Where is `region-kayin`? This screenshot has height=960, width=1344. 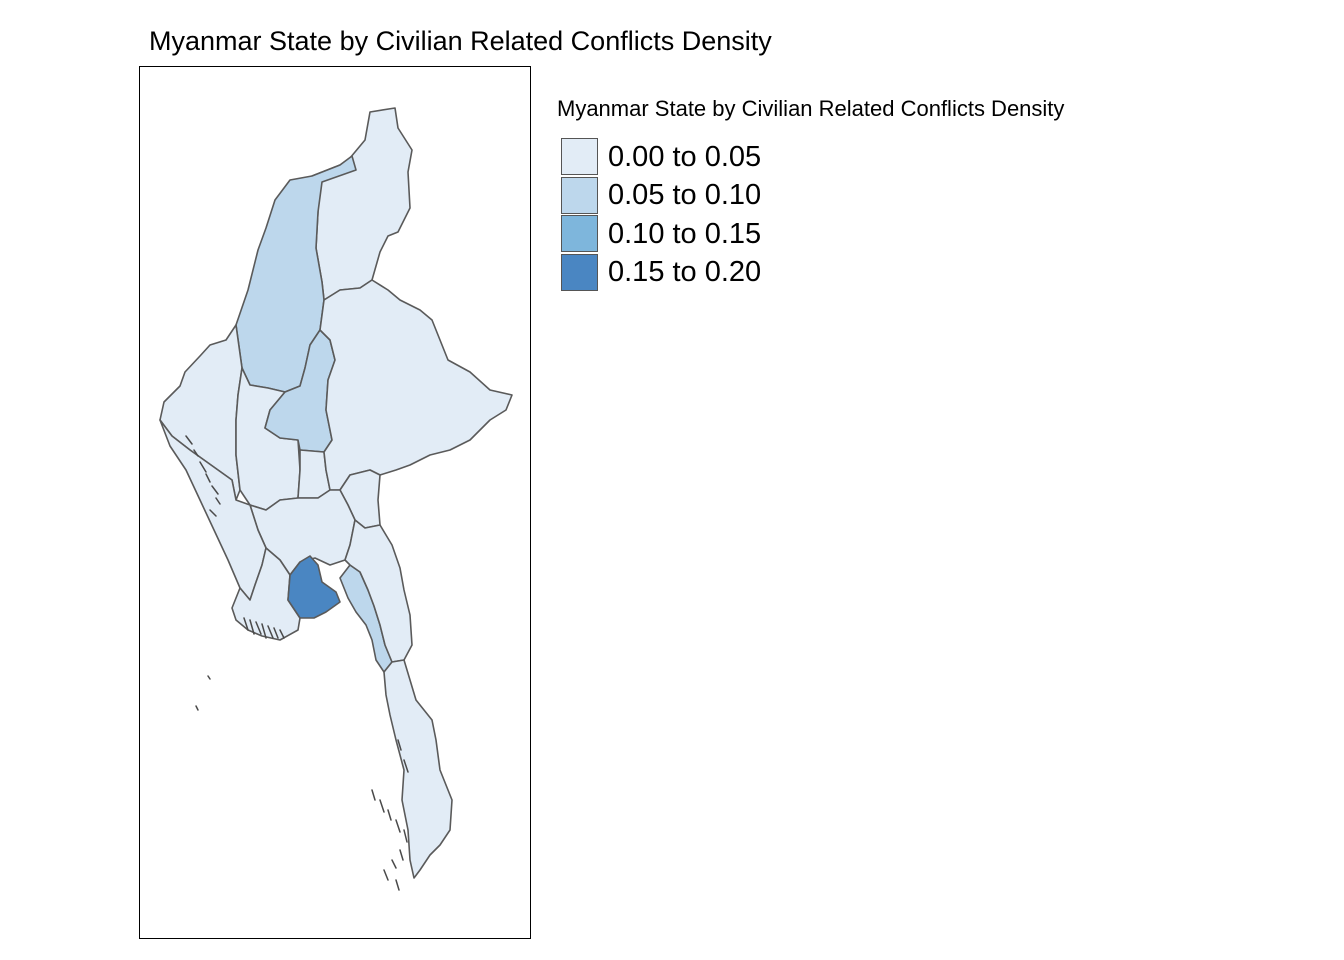 region-kayin is located at coordinates (378, 591).